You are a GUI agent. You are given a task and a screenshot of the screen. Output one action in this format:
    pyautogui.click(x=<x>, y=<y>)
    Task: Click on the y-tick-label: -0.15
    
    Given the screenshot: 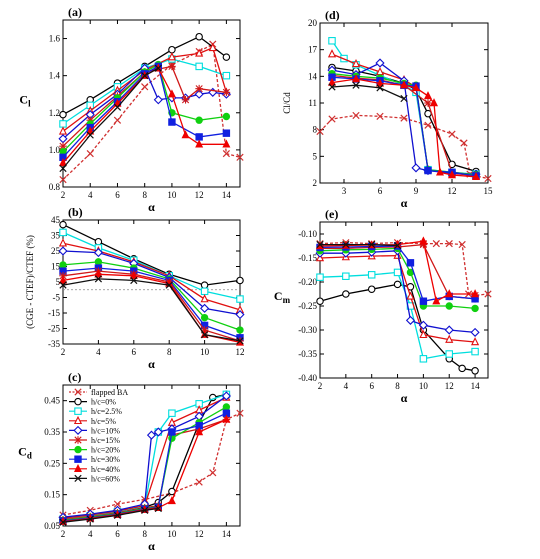 What is the action you would take?
    pyautogui.click(x=307, y=258)
    